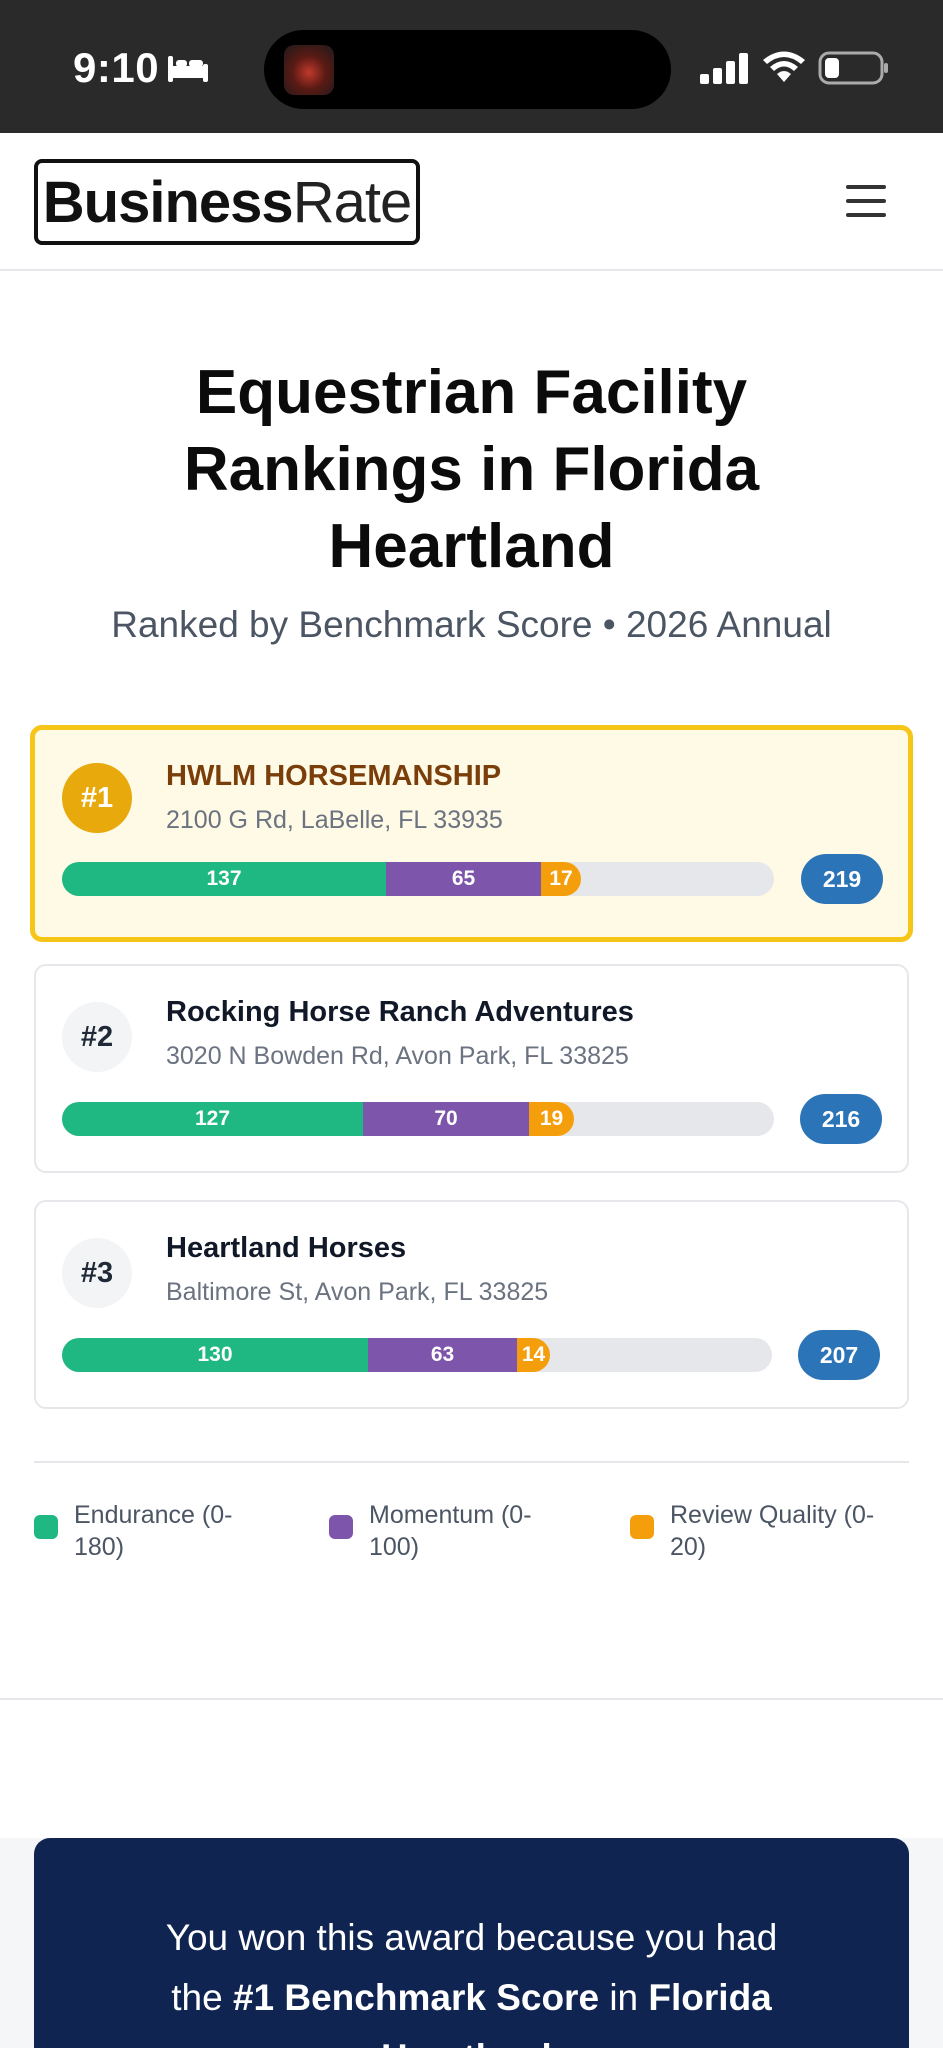 This screenshot has width=943, height=2048. What do you see at coordinates (97, 1037) in the screenshot?
I see `rank-badge: #2` at bounding box center [97, 1037].